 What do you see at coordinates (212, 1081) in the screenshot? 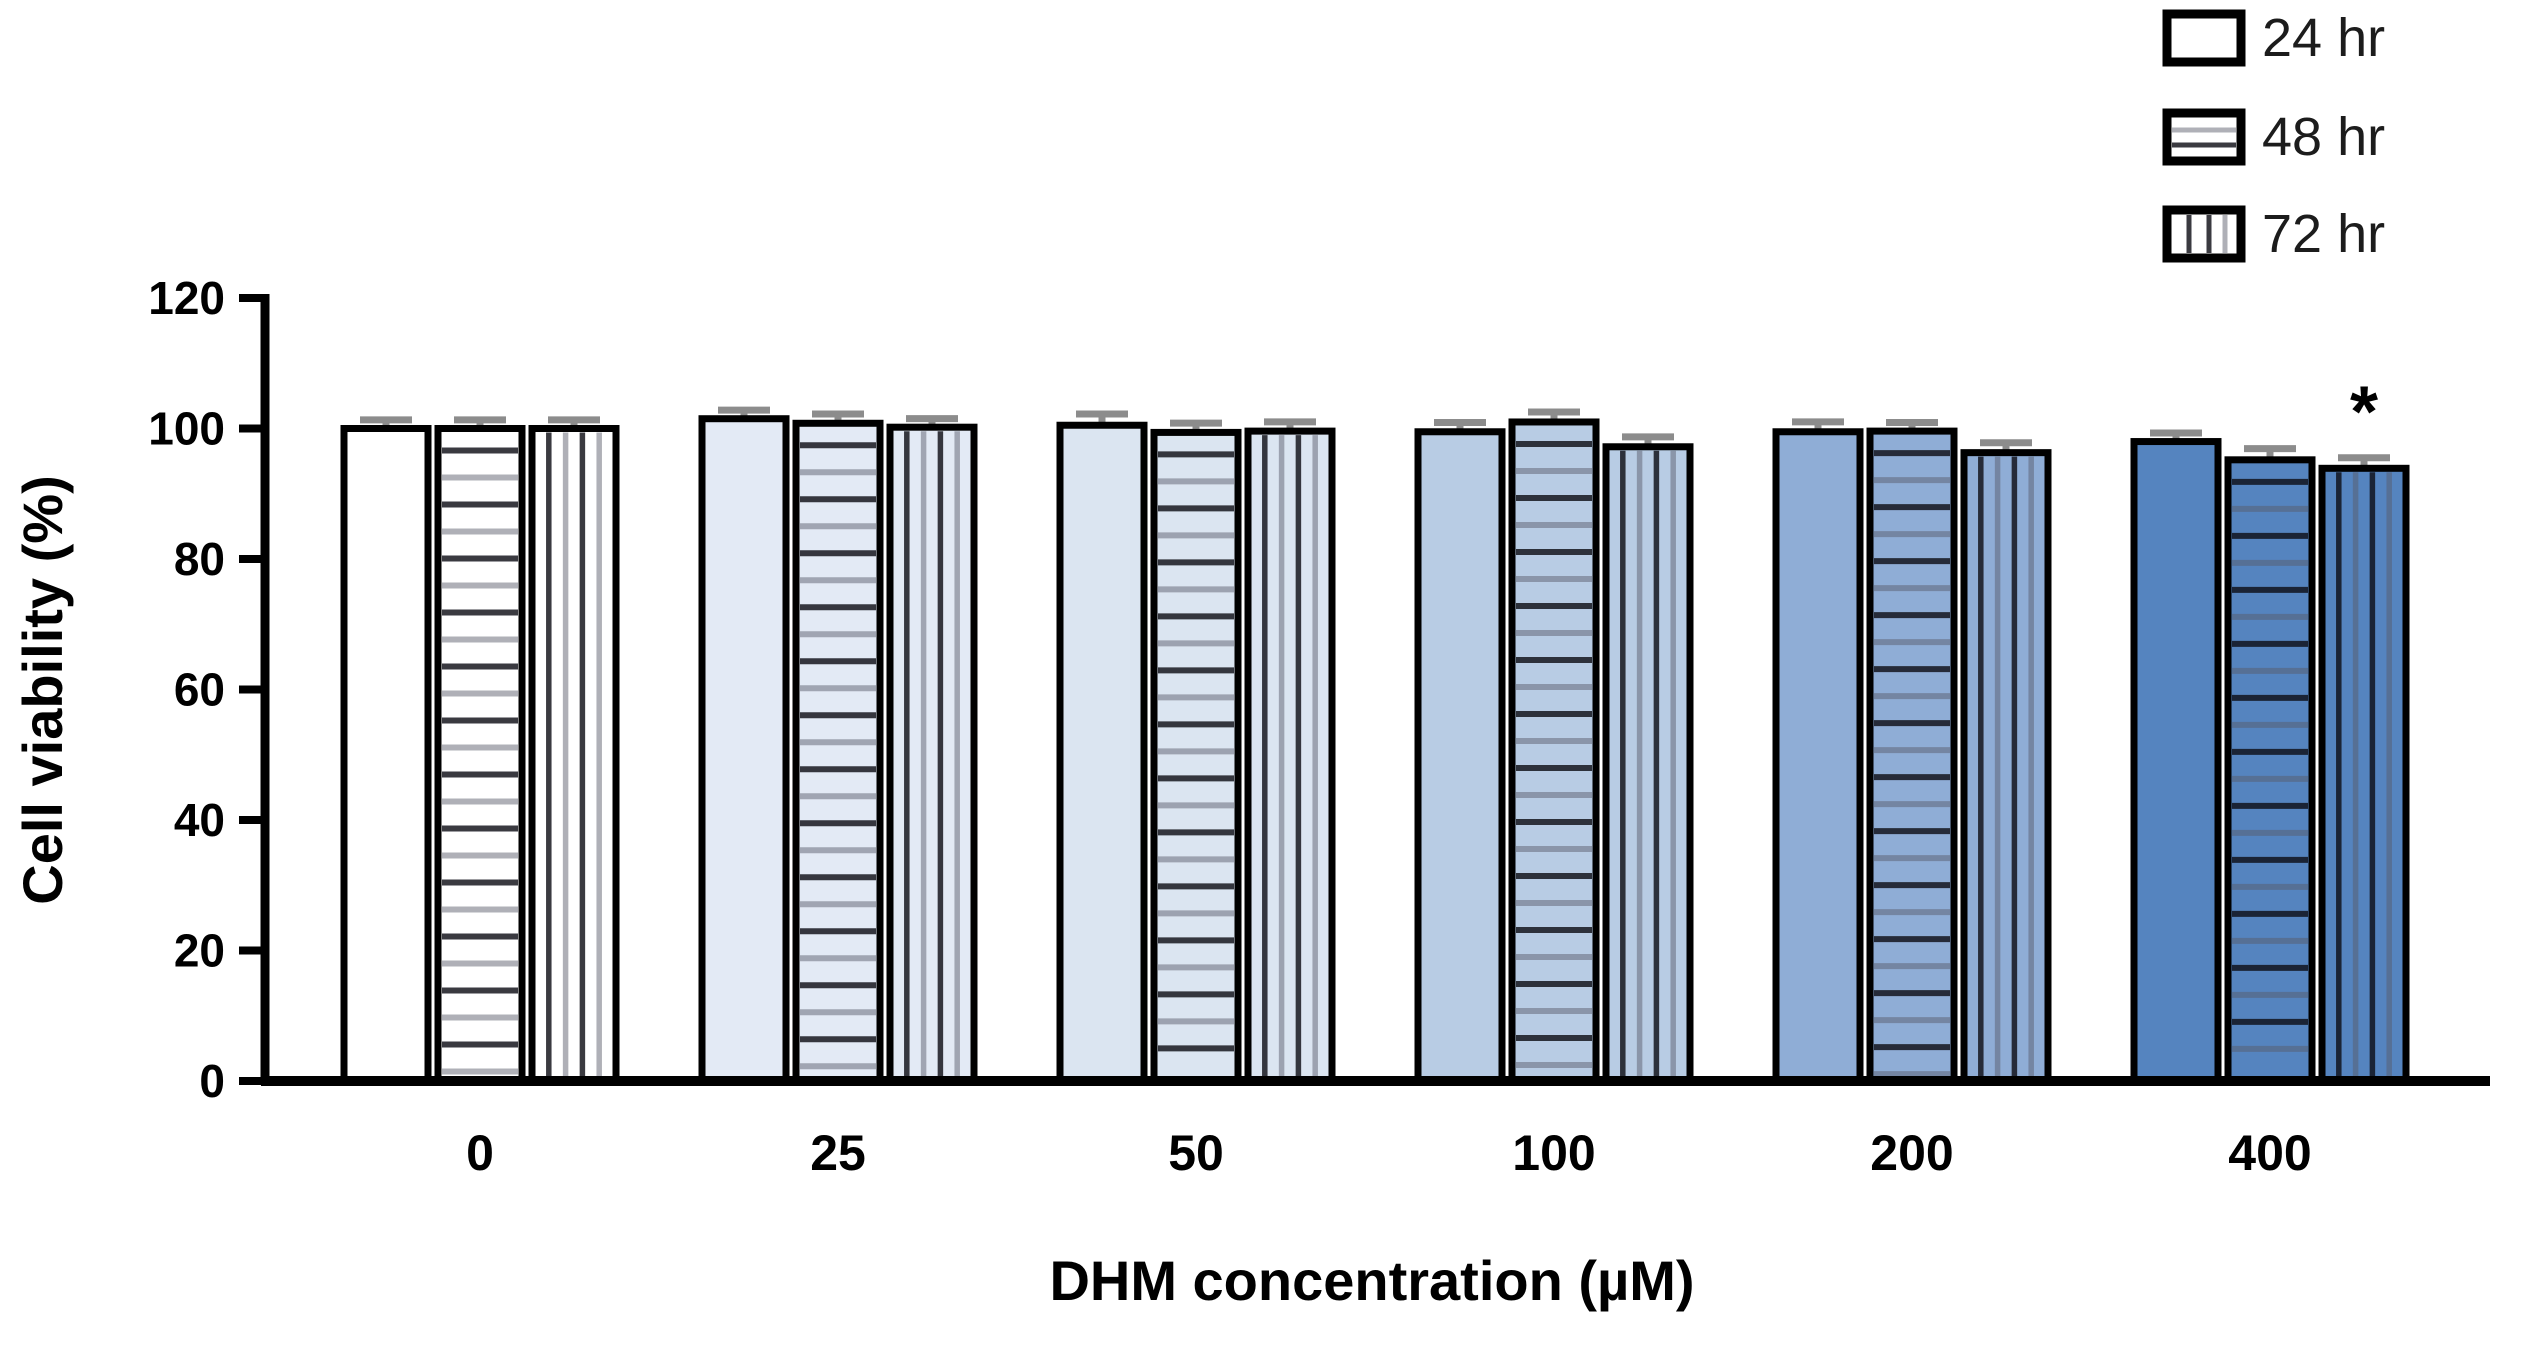
I see `y-tick-label: 0` at bounding box center [212, 1081].